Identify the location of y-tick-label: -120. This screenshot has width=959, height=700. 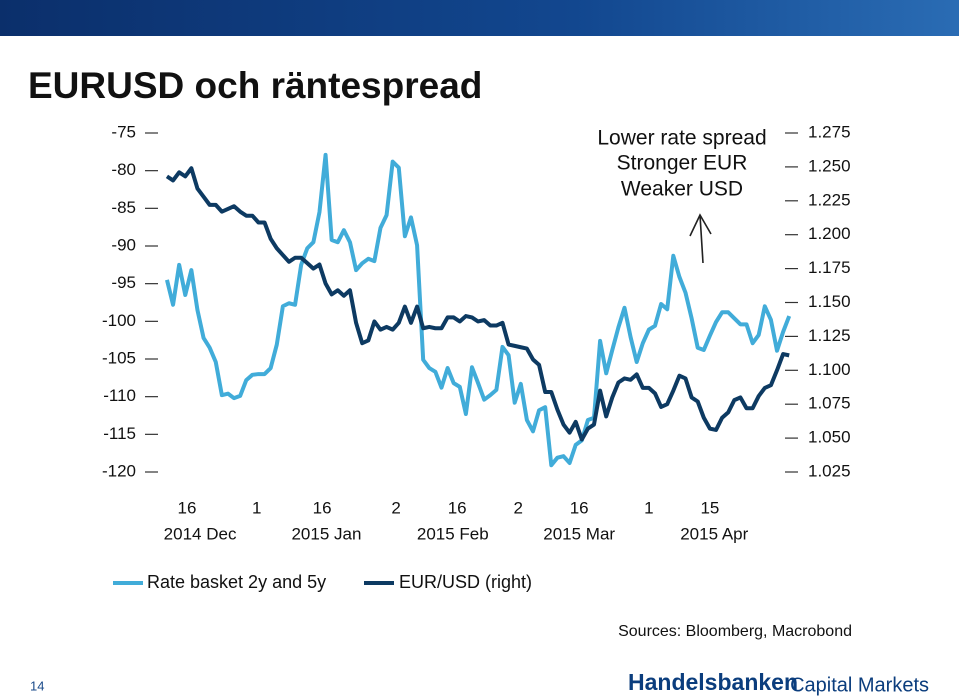
(119, 470).